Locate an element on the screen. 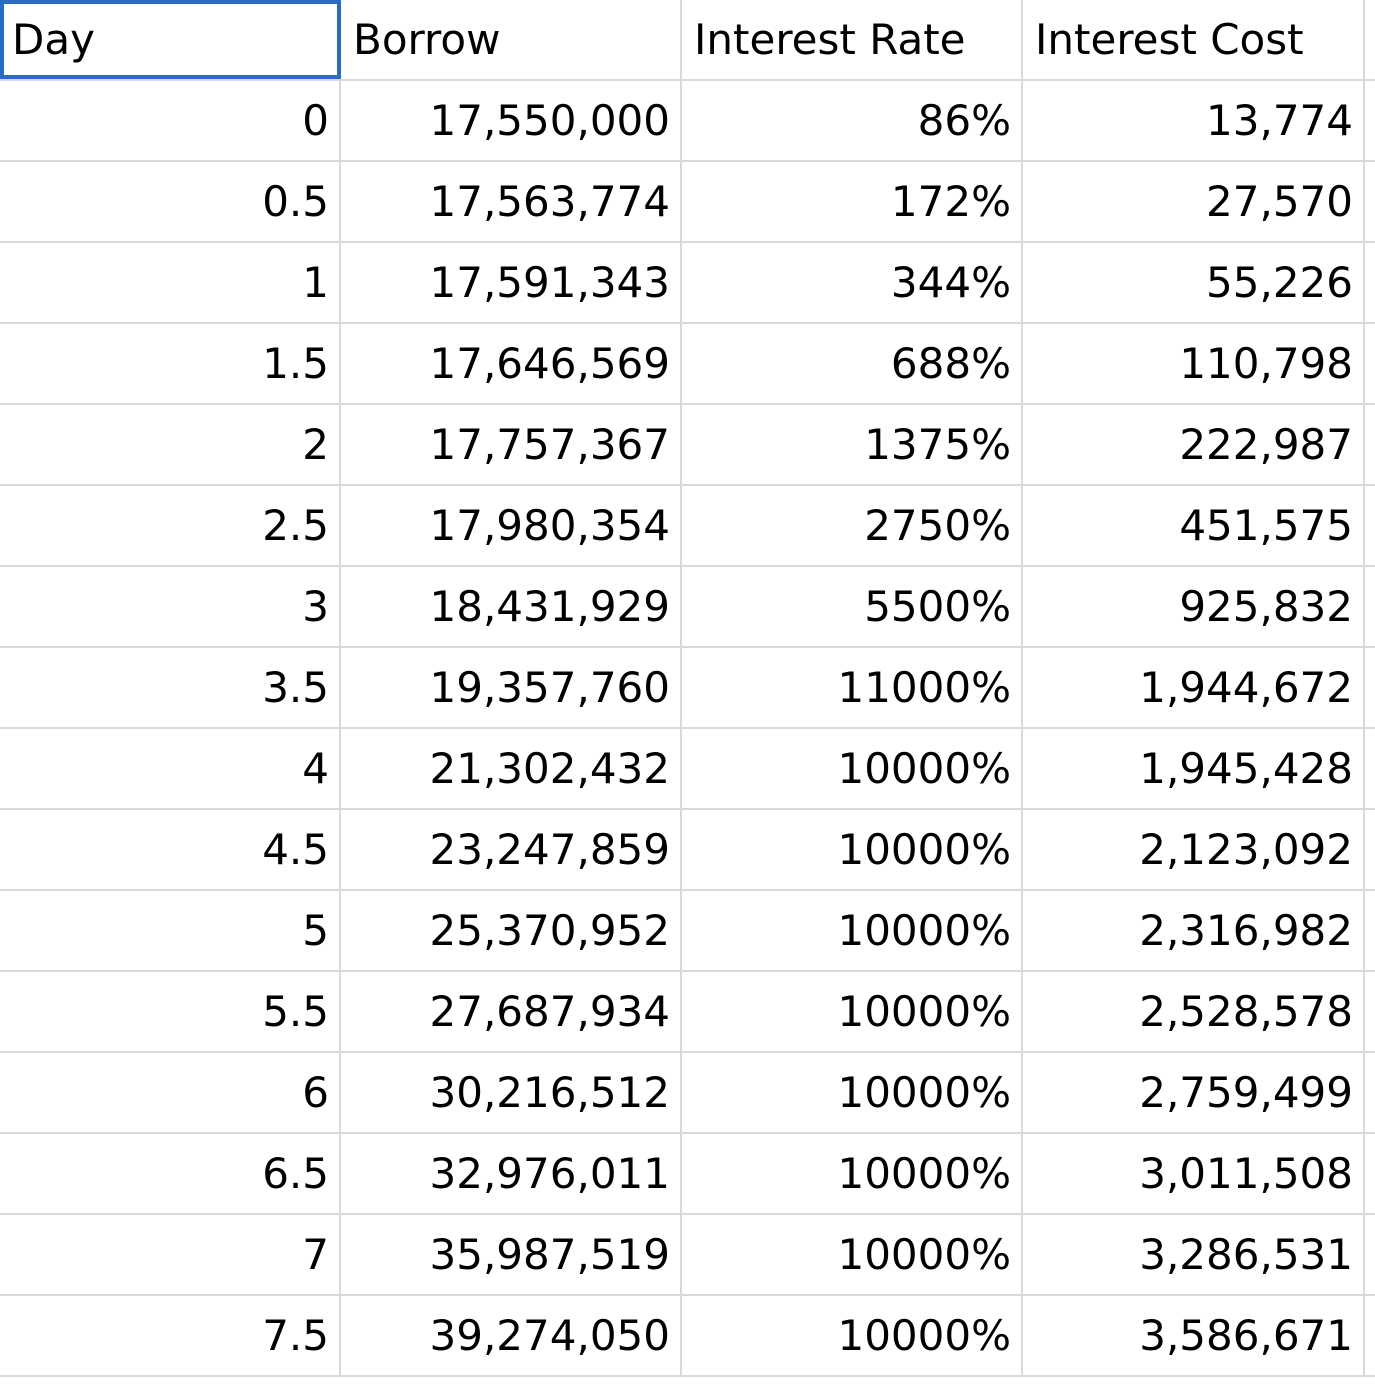 This screenshot has width=1375, height=1384. table-row: 6 30,216,512 10000% 2,759,499 is located at coordinates (687, 1093).